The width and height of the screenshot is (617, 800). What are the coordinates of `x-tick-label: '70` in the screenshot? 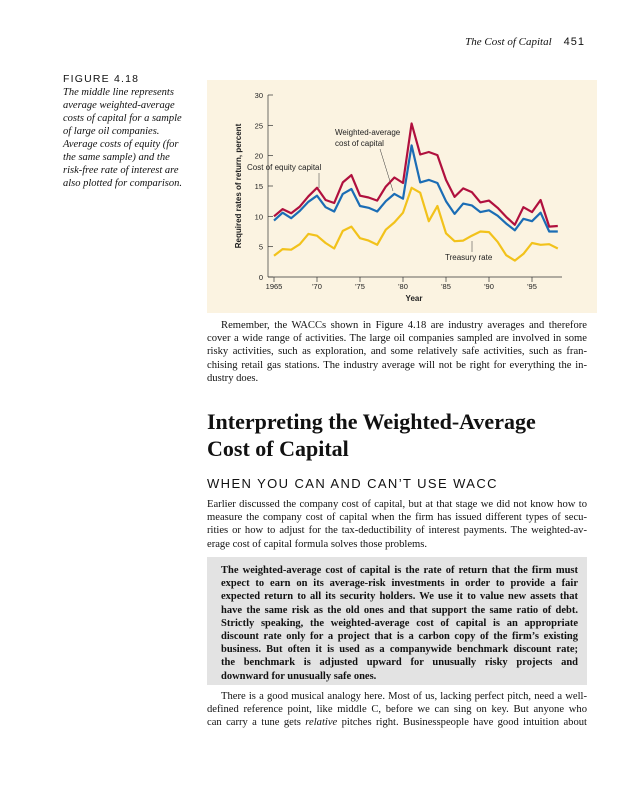 It's located at (317, 286).